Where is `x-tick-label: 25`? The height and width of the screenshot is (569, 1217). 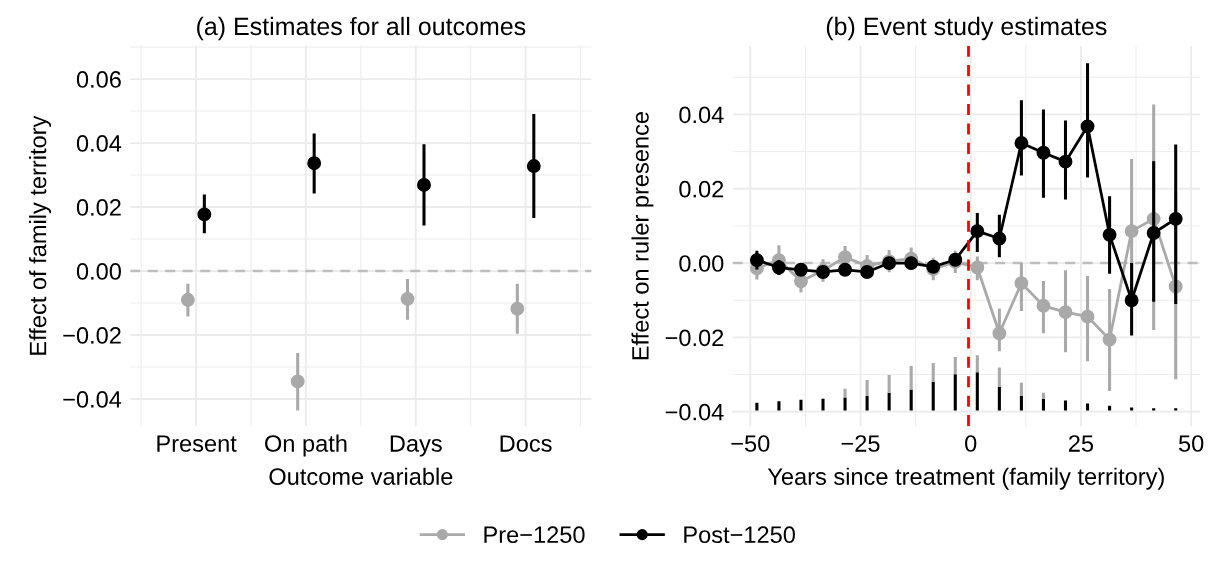
x-tick-label: 25 is located at coordinates (1081, 443).